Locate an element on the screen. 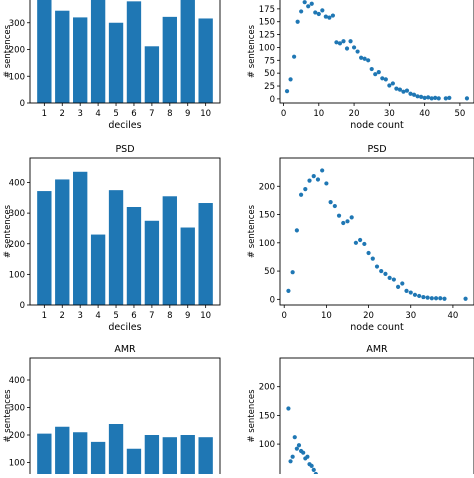 Image resolution: width=474 pixels, height=478 pixels. y-tick-label: 150 is located at coordinates (267, 416).